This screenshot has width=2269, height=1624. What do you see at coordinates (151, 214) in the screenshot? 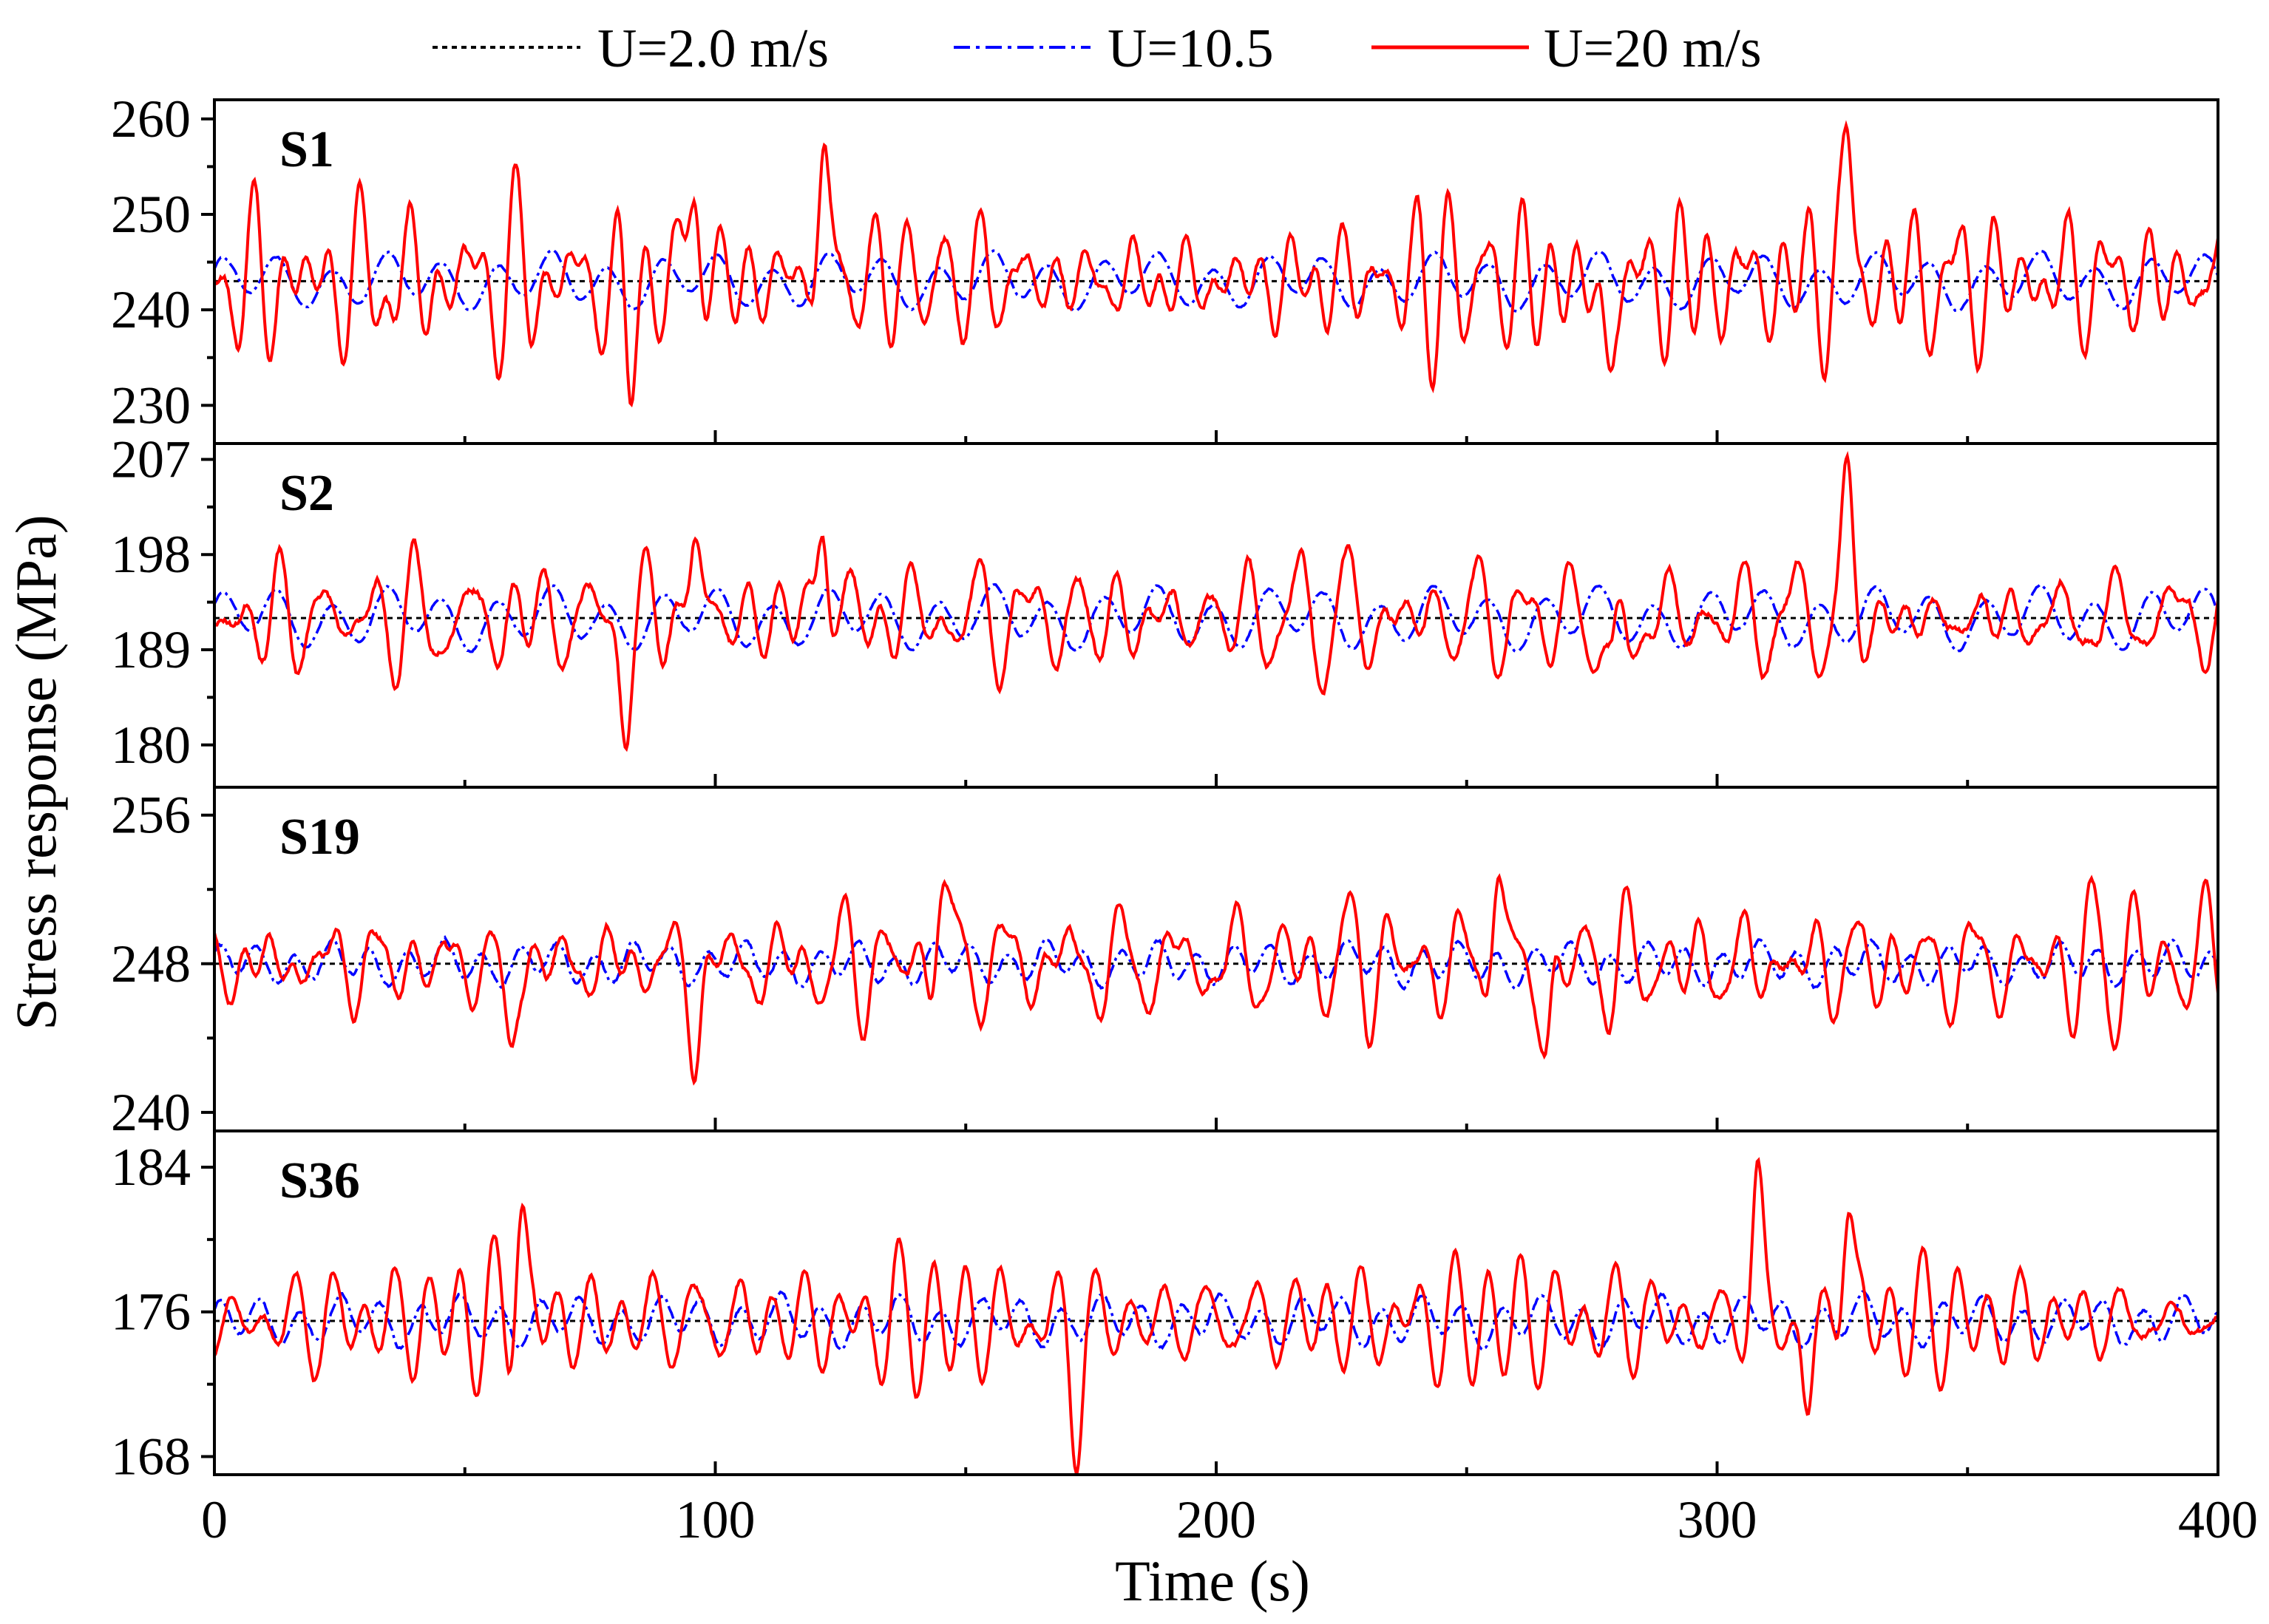
I see `y-tick-label: 250` at bounding box center [151, 214].